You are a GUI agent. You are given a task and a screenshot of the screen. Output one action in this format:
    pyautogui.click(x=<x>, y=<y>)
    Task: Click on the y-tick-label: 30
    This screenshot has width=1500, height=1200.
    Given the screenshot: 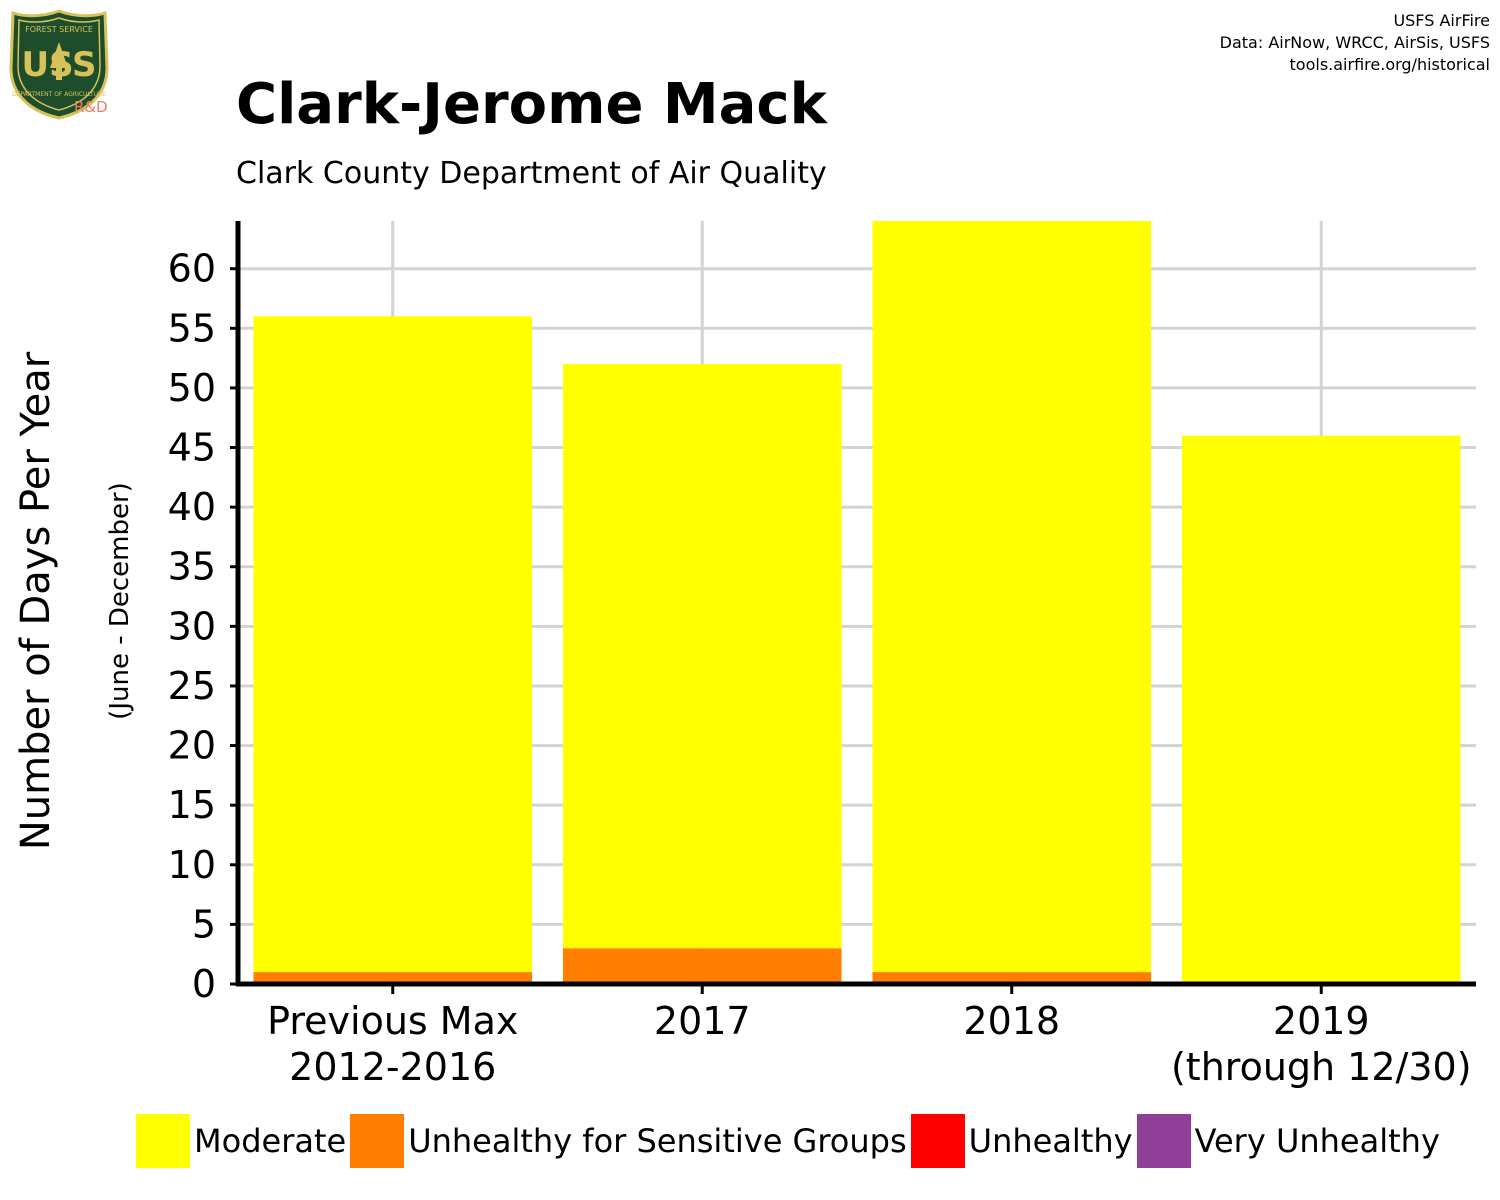 What is the action you would take?
    pyautogui.click(x=192, y=626)
    